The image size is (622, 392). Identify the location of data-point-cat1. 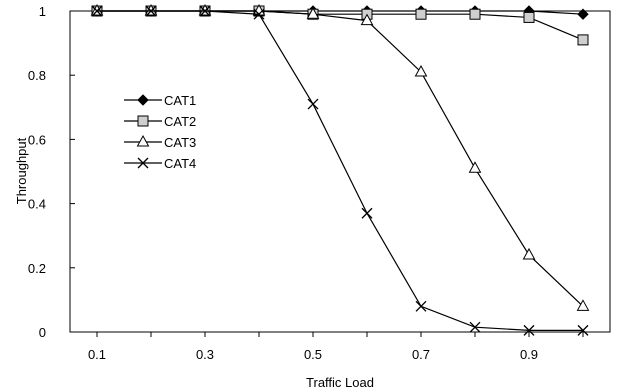
(583, 14).